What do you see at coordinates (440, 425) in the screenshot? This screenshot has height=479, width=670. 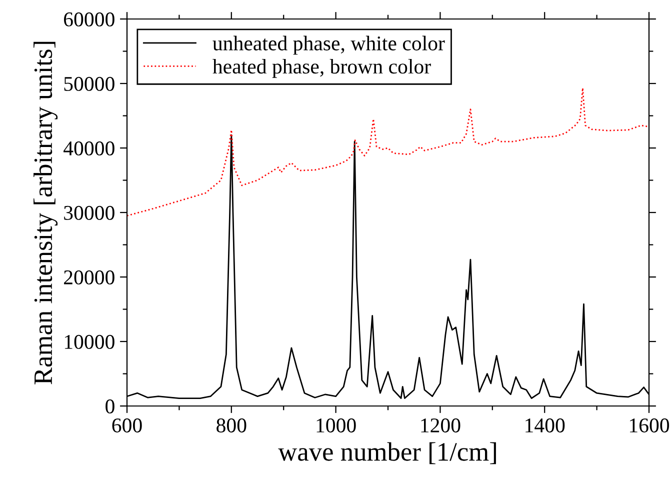 I see `x-tick-label: 1200` at bounding box center [440, 425].